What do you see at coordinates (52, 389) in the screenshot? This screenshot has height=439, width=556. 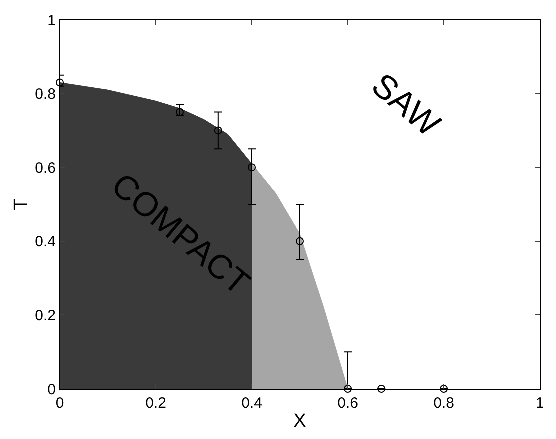 I see `y-tick-label: 0` at bounding box center [52, 389].